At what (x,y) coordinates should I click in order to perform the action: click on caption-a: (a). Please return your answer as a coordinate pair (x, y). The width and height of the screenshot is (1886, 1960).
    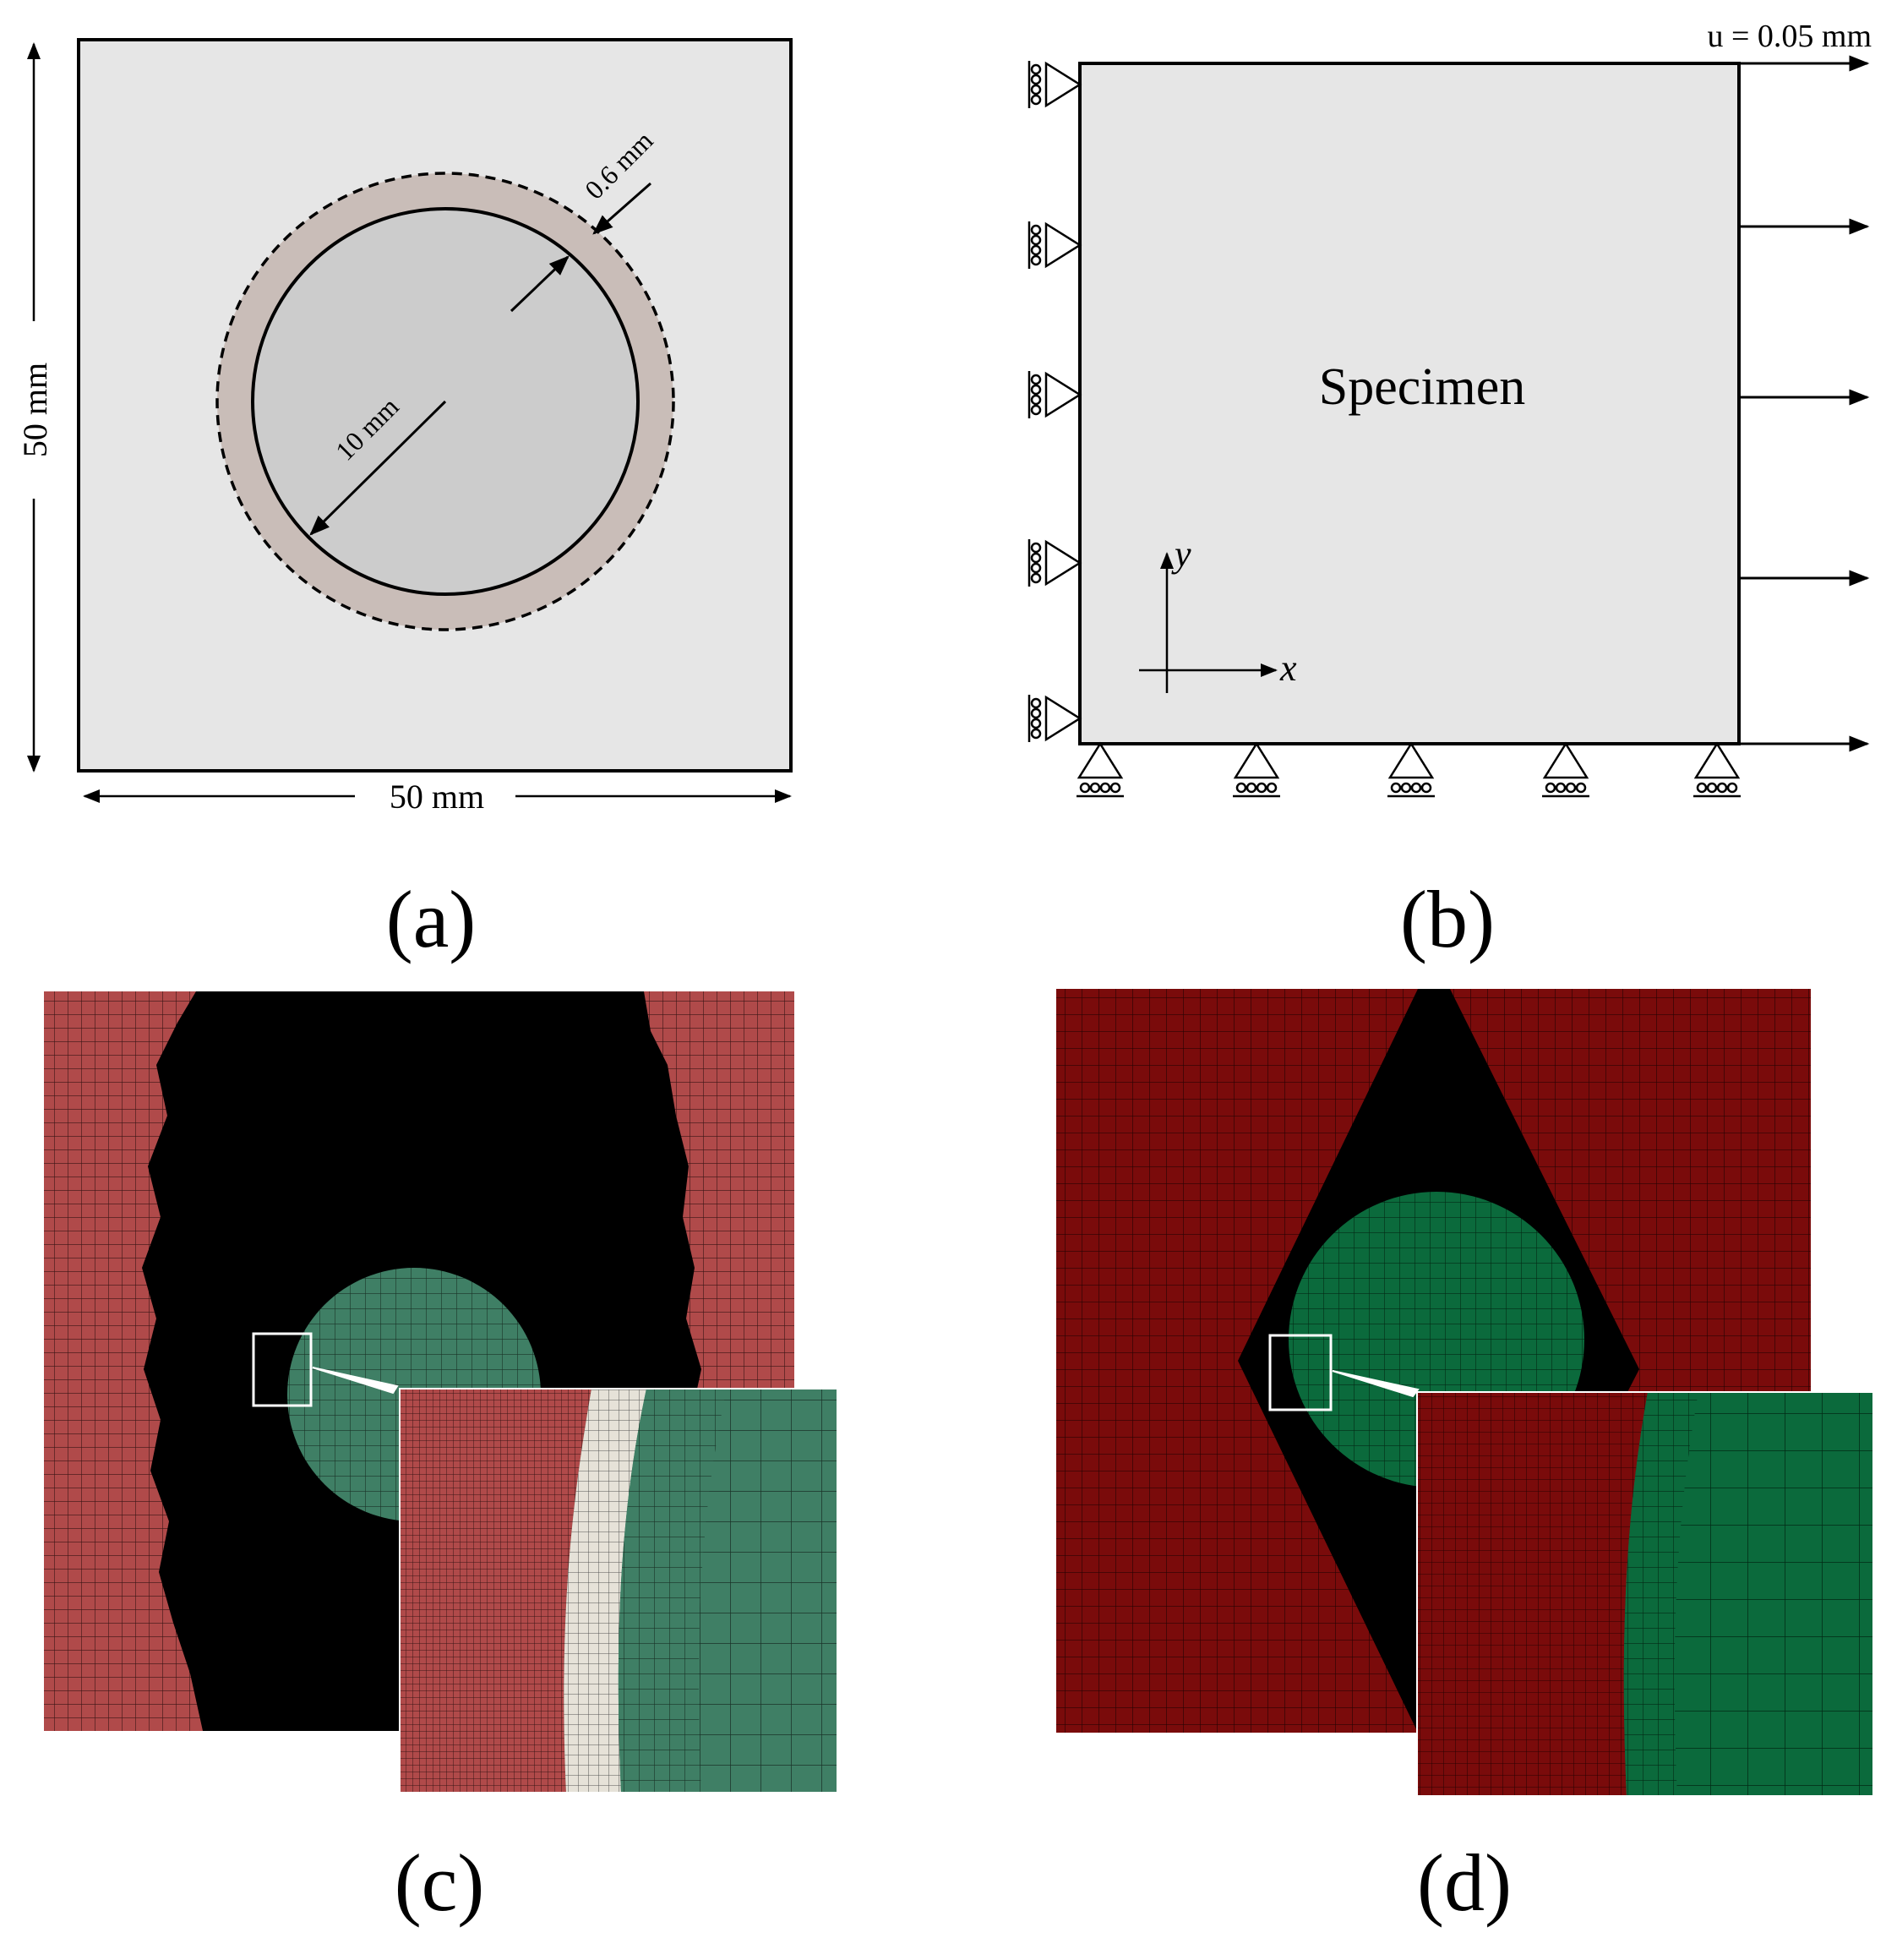
    Looking at the image, I should click on (431, 919).